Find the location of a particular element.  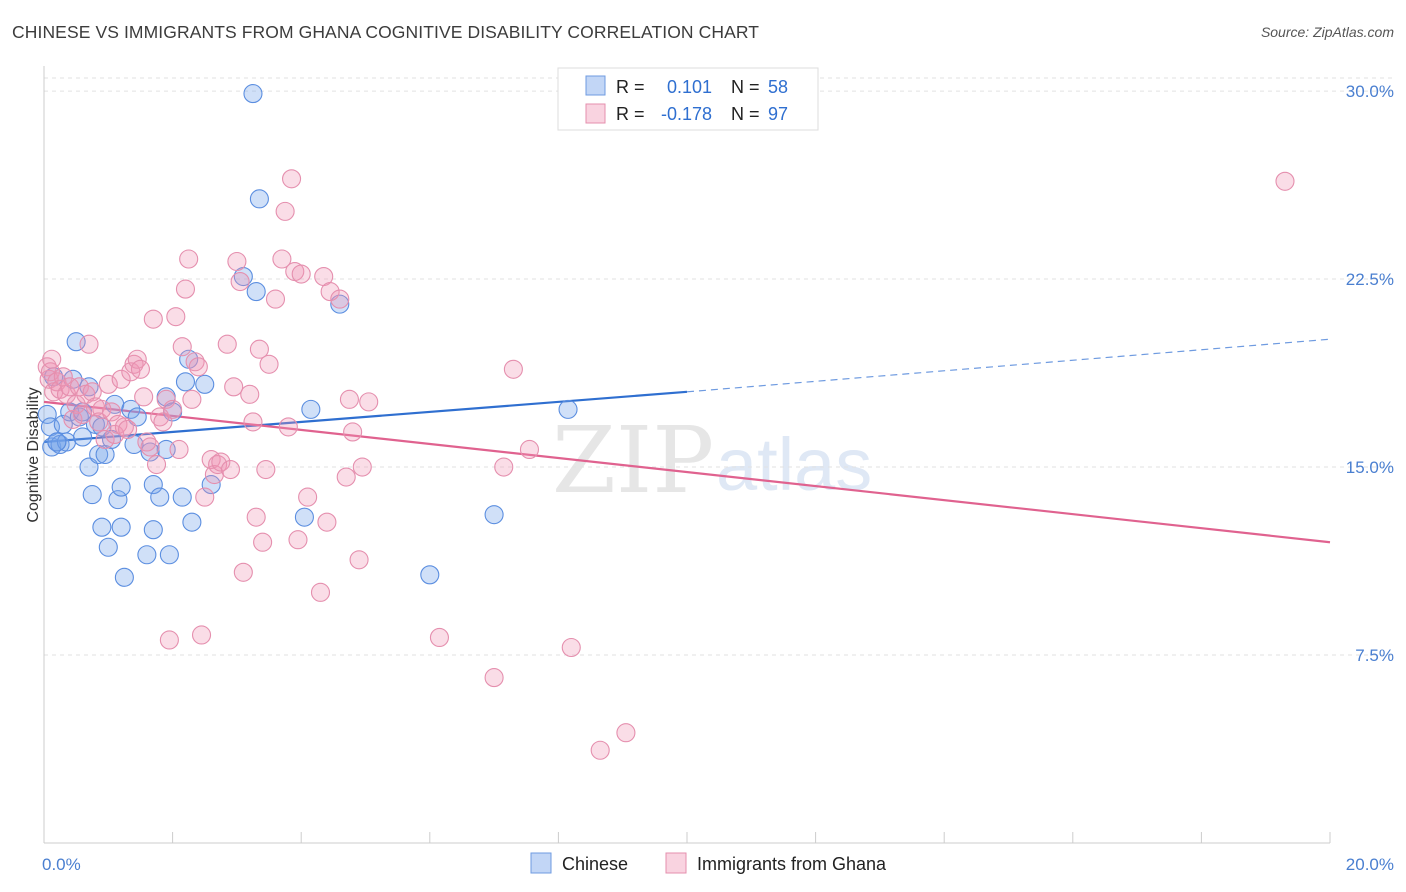

legend-r-value-1: 0.101 is located at coordinates (689, 87).